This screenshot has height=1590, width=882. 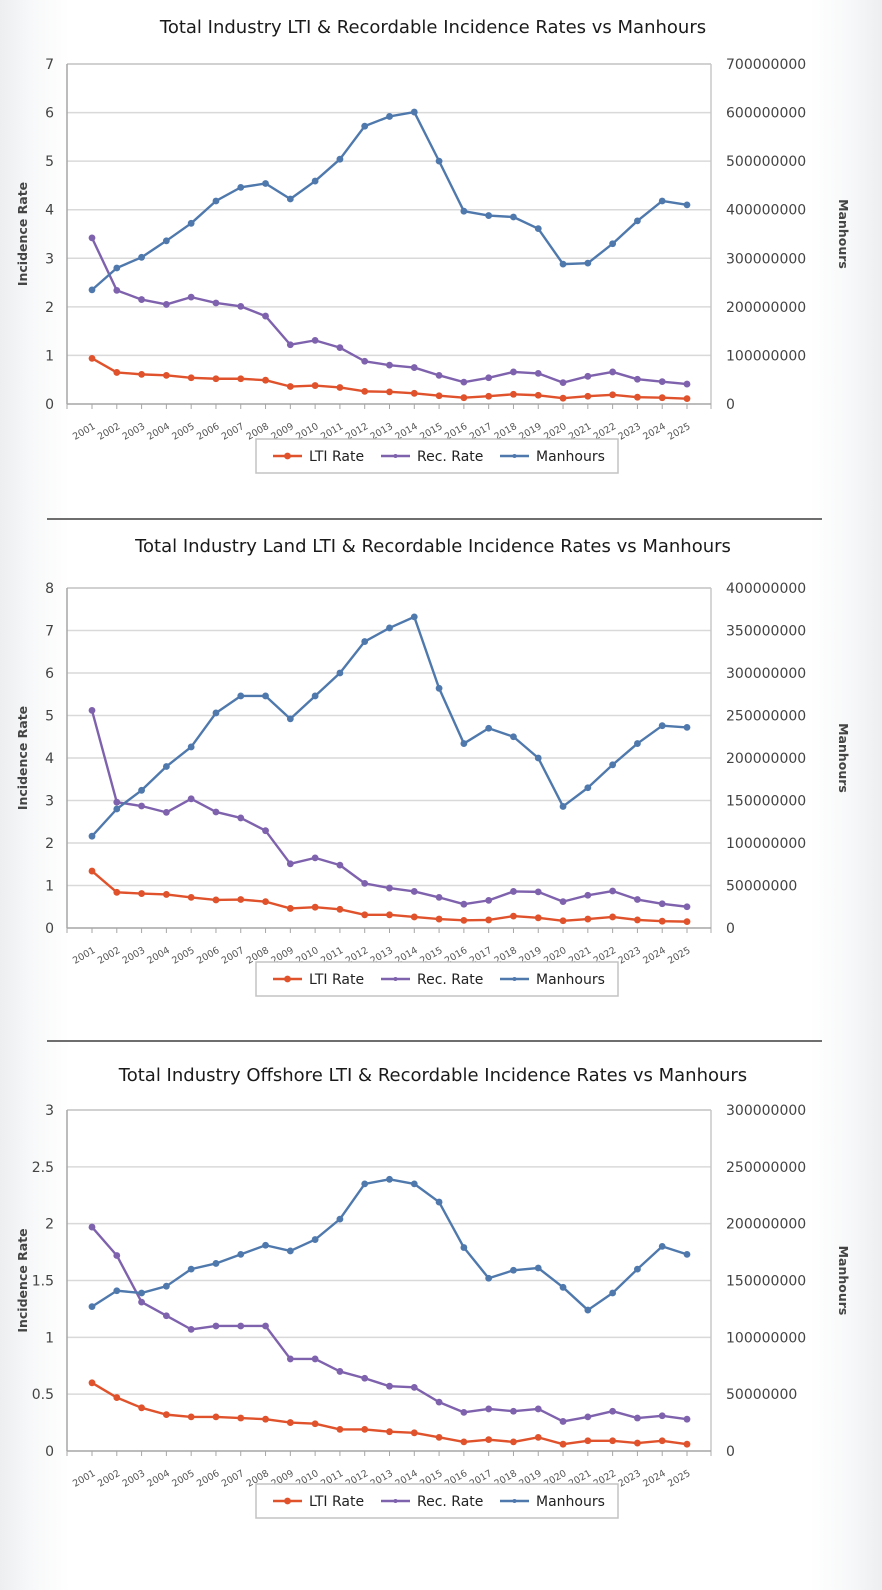 I want to click on x-tick-label: 2024, so click(x=654, y=956).